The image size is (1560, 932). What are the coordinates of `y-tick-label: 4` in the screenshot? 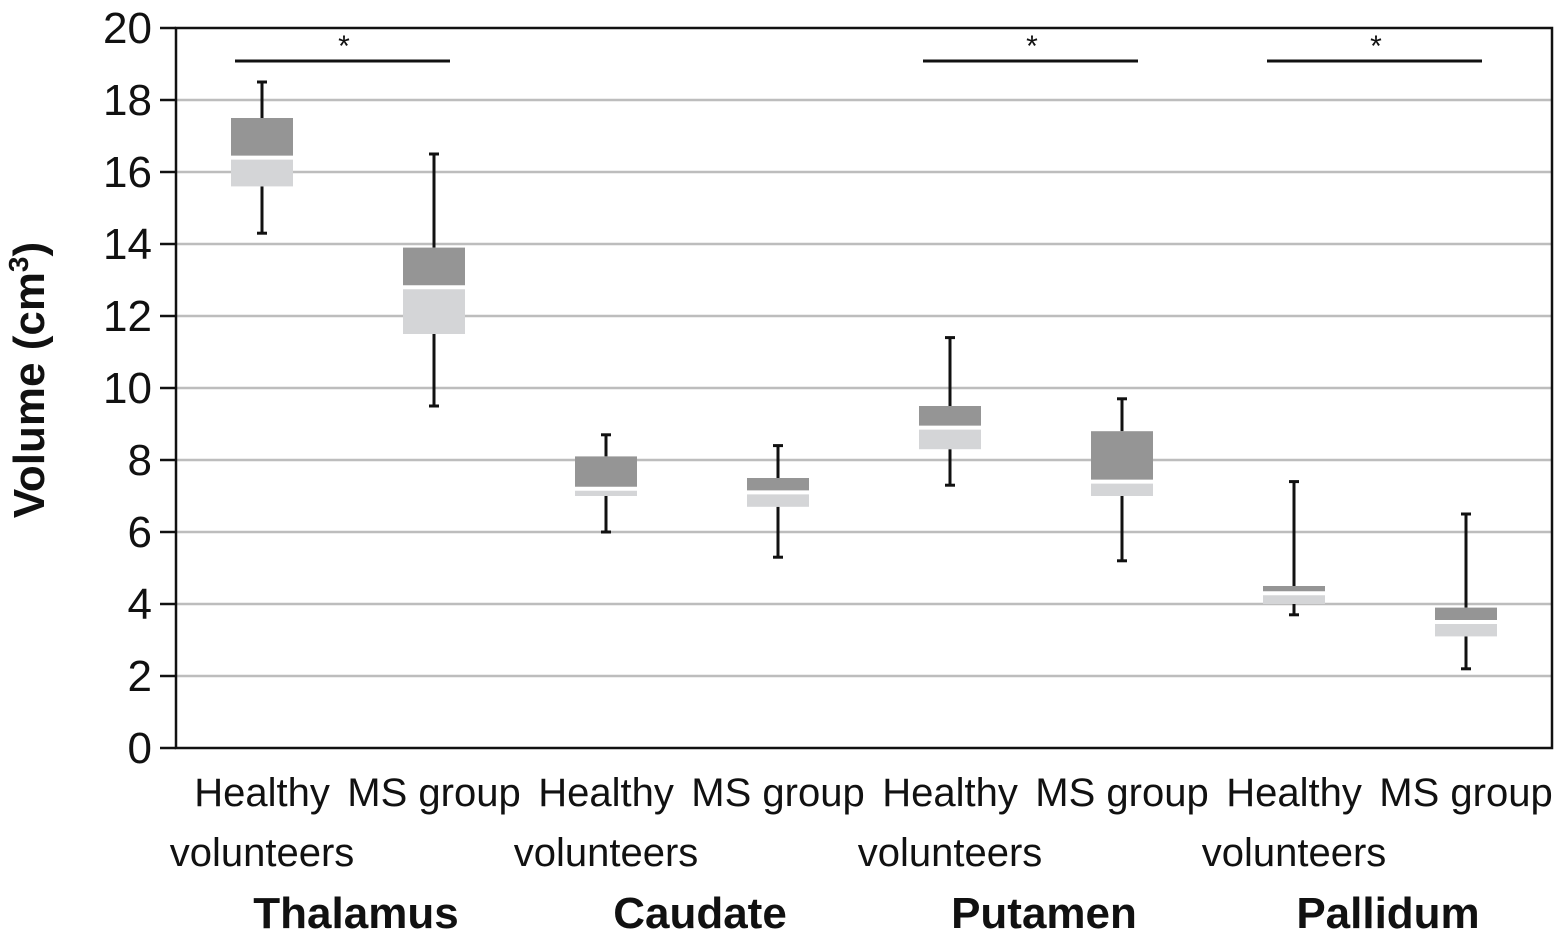 It's located at (140, 604).